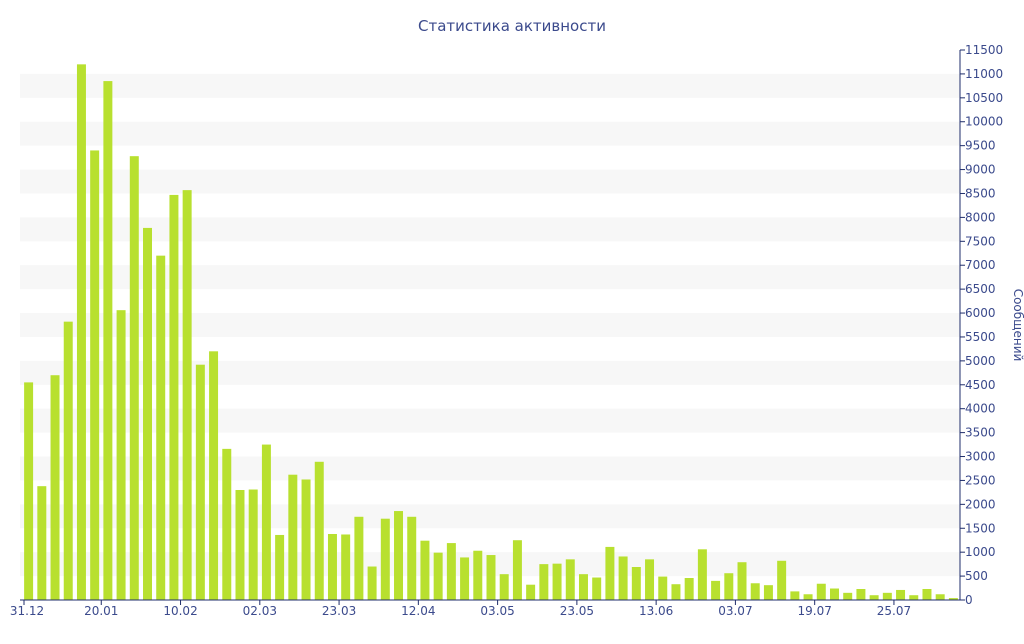 This screenshot has width=1024, height=644. I want to click on y-tick-label: 1000, so click(980, 552).